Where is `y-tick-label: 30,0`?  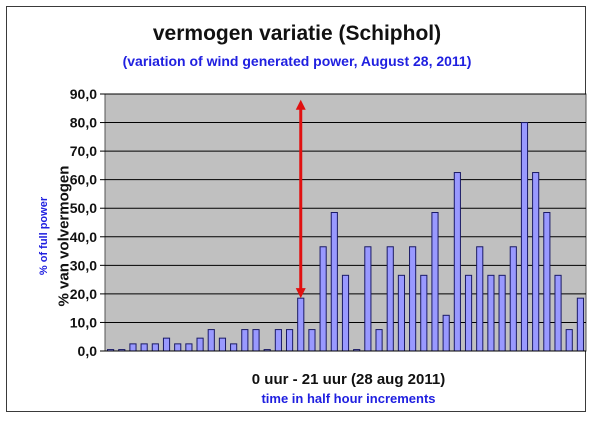
y-tick-label: 30,0 is located at coordinates (83, 265).